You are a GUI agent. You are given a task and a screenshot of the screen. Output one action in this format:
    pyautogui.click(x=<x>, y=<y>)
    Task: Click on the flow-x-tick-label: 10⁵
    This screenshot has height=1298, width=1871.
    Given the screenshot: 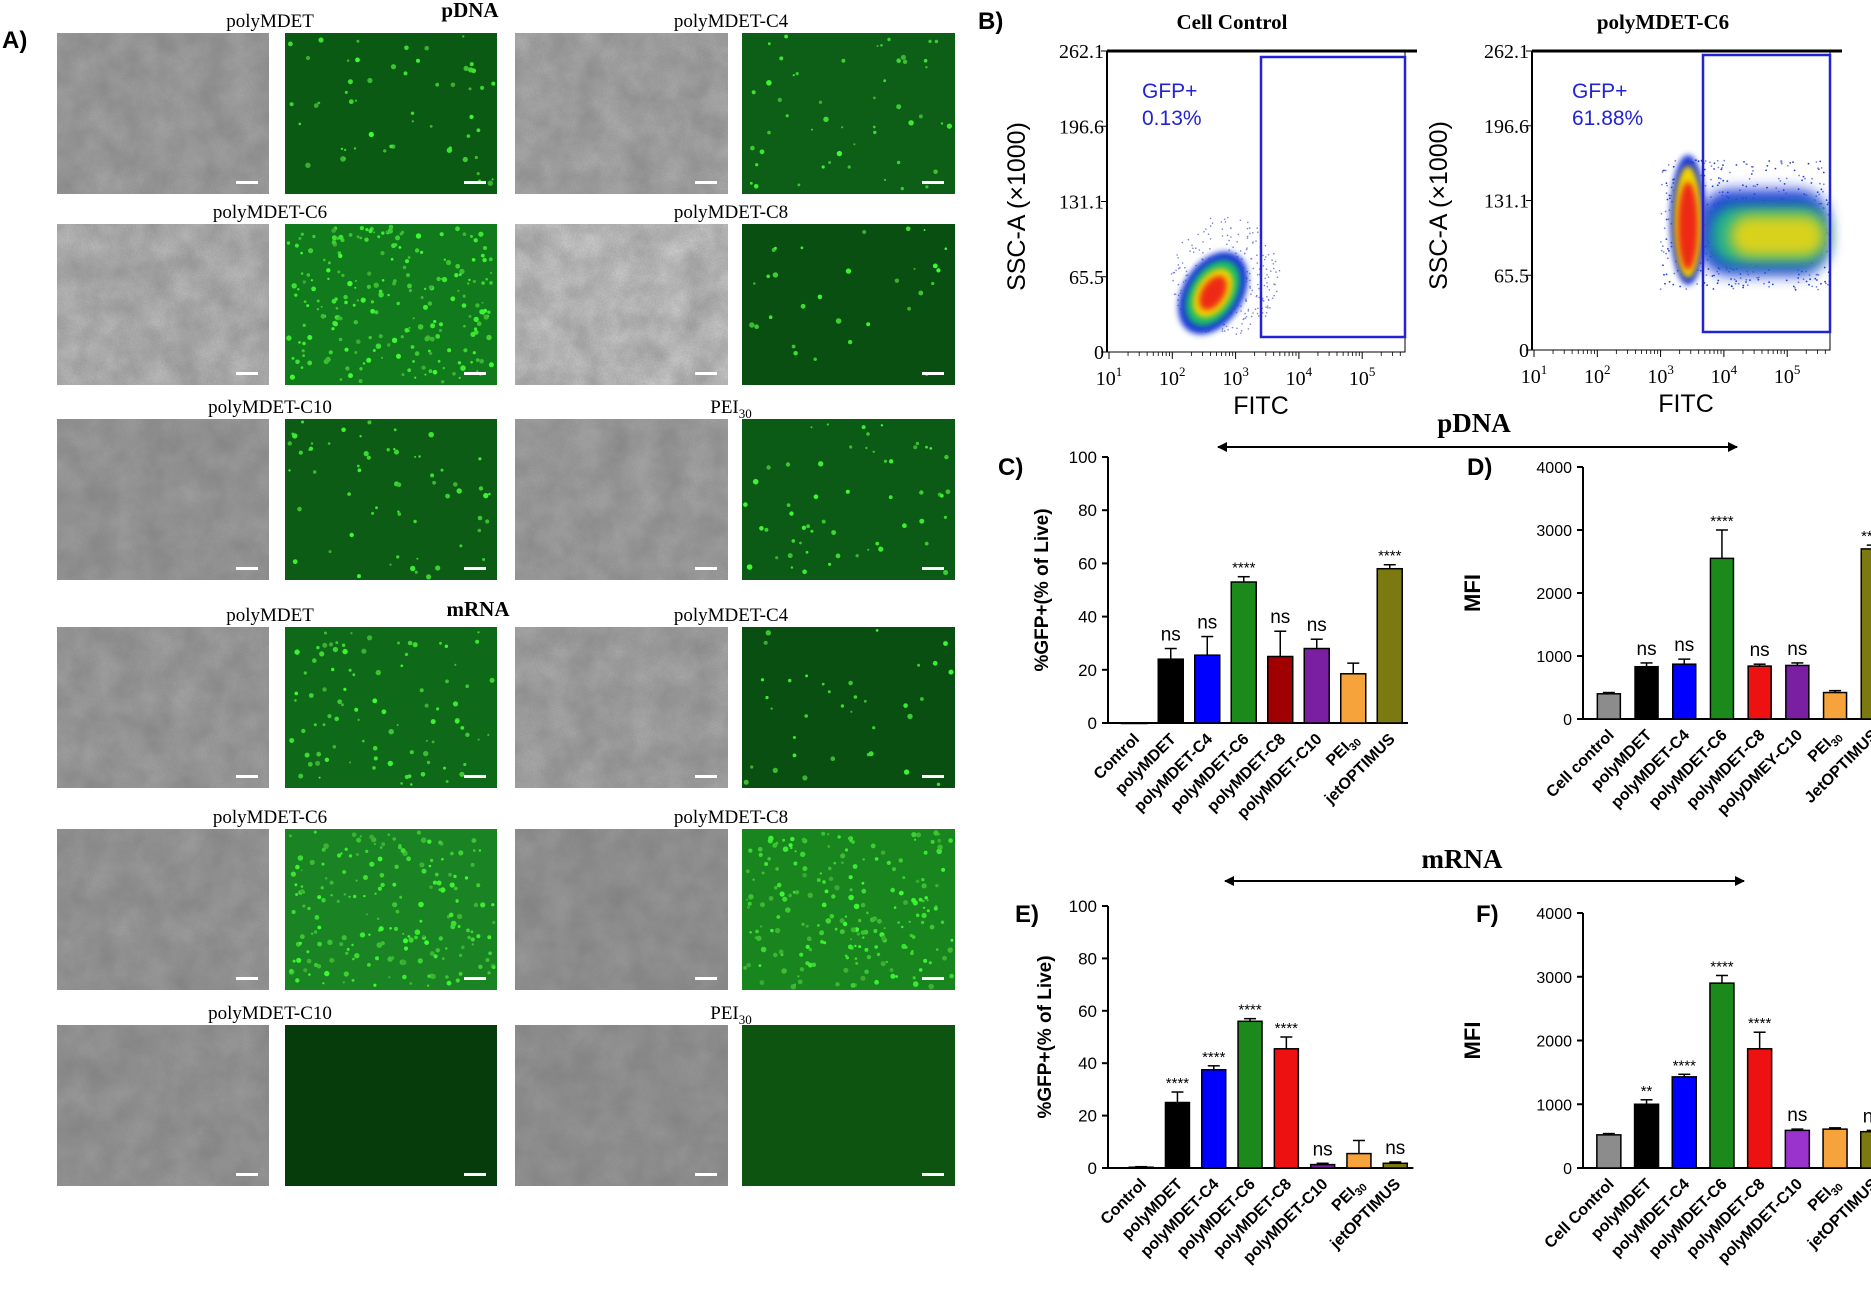 What is the action you would take?
    pyautogui.click(x=1362, y=377)
    